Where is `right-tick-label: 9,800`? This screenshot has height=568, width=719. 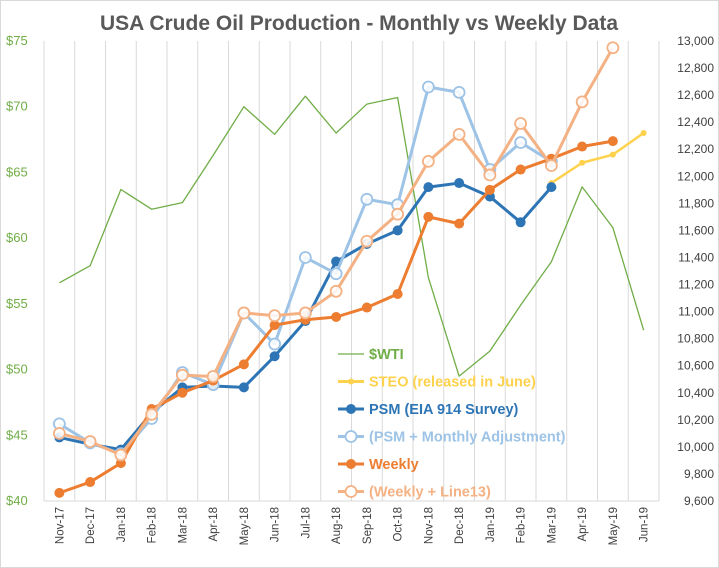
right-tick-label: 9,800 is located at coordinates (699, 474).